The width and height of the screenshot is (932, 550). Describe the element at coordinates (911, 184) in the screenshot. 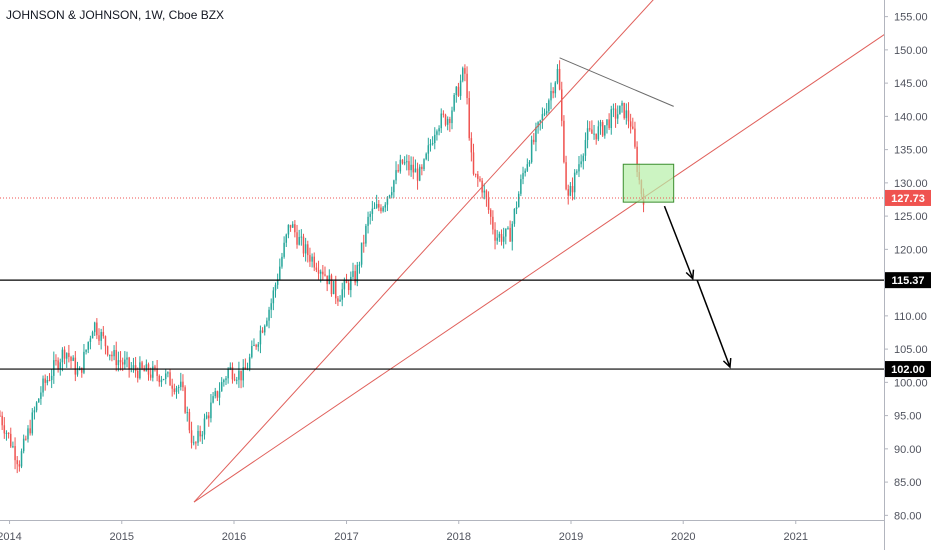

I see `y-tick-label: 130.00` at that location.